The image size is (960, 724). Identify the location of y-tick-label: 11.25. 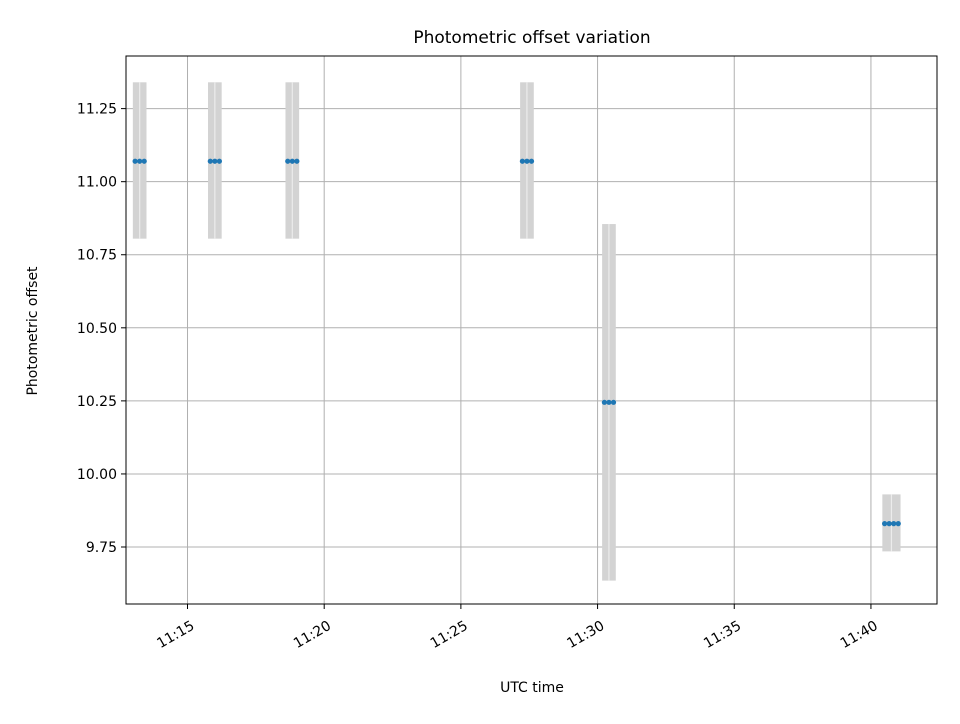
(97, 110).